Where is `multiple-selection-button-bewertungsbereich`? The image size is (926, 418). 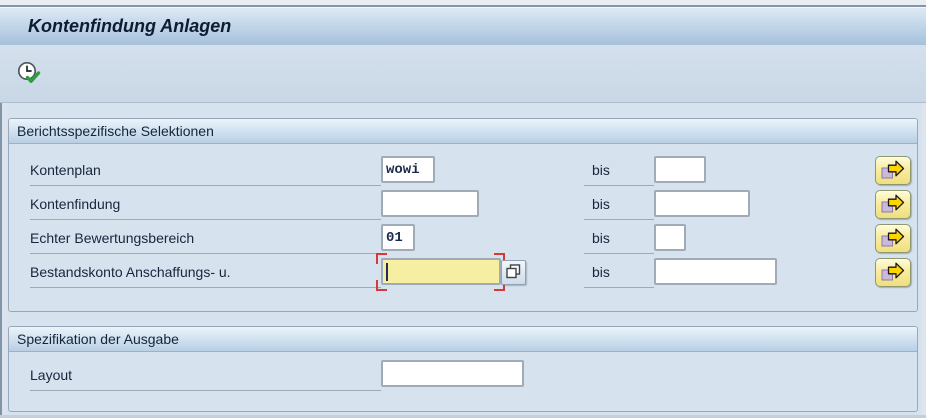 multiple-selection-button-bewertungsbereich is located at coordinates (893, 238).